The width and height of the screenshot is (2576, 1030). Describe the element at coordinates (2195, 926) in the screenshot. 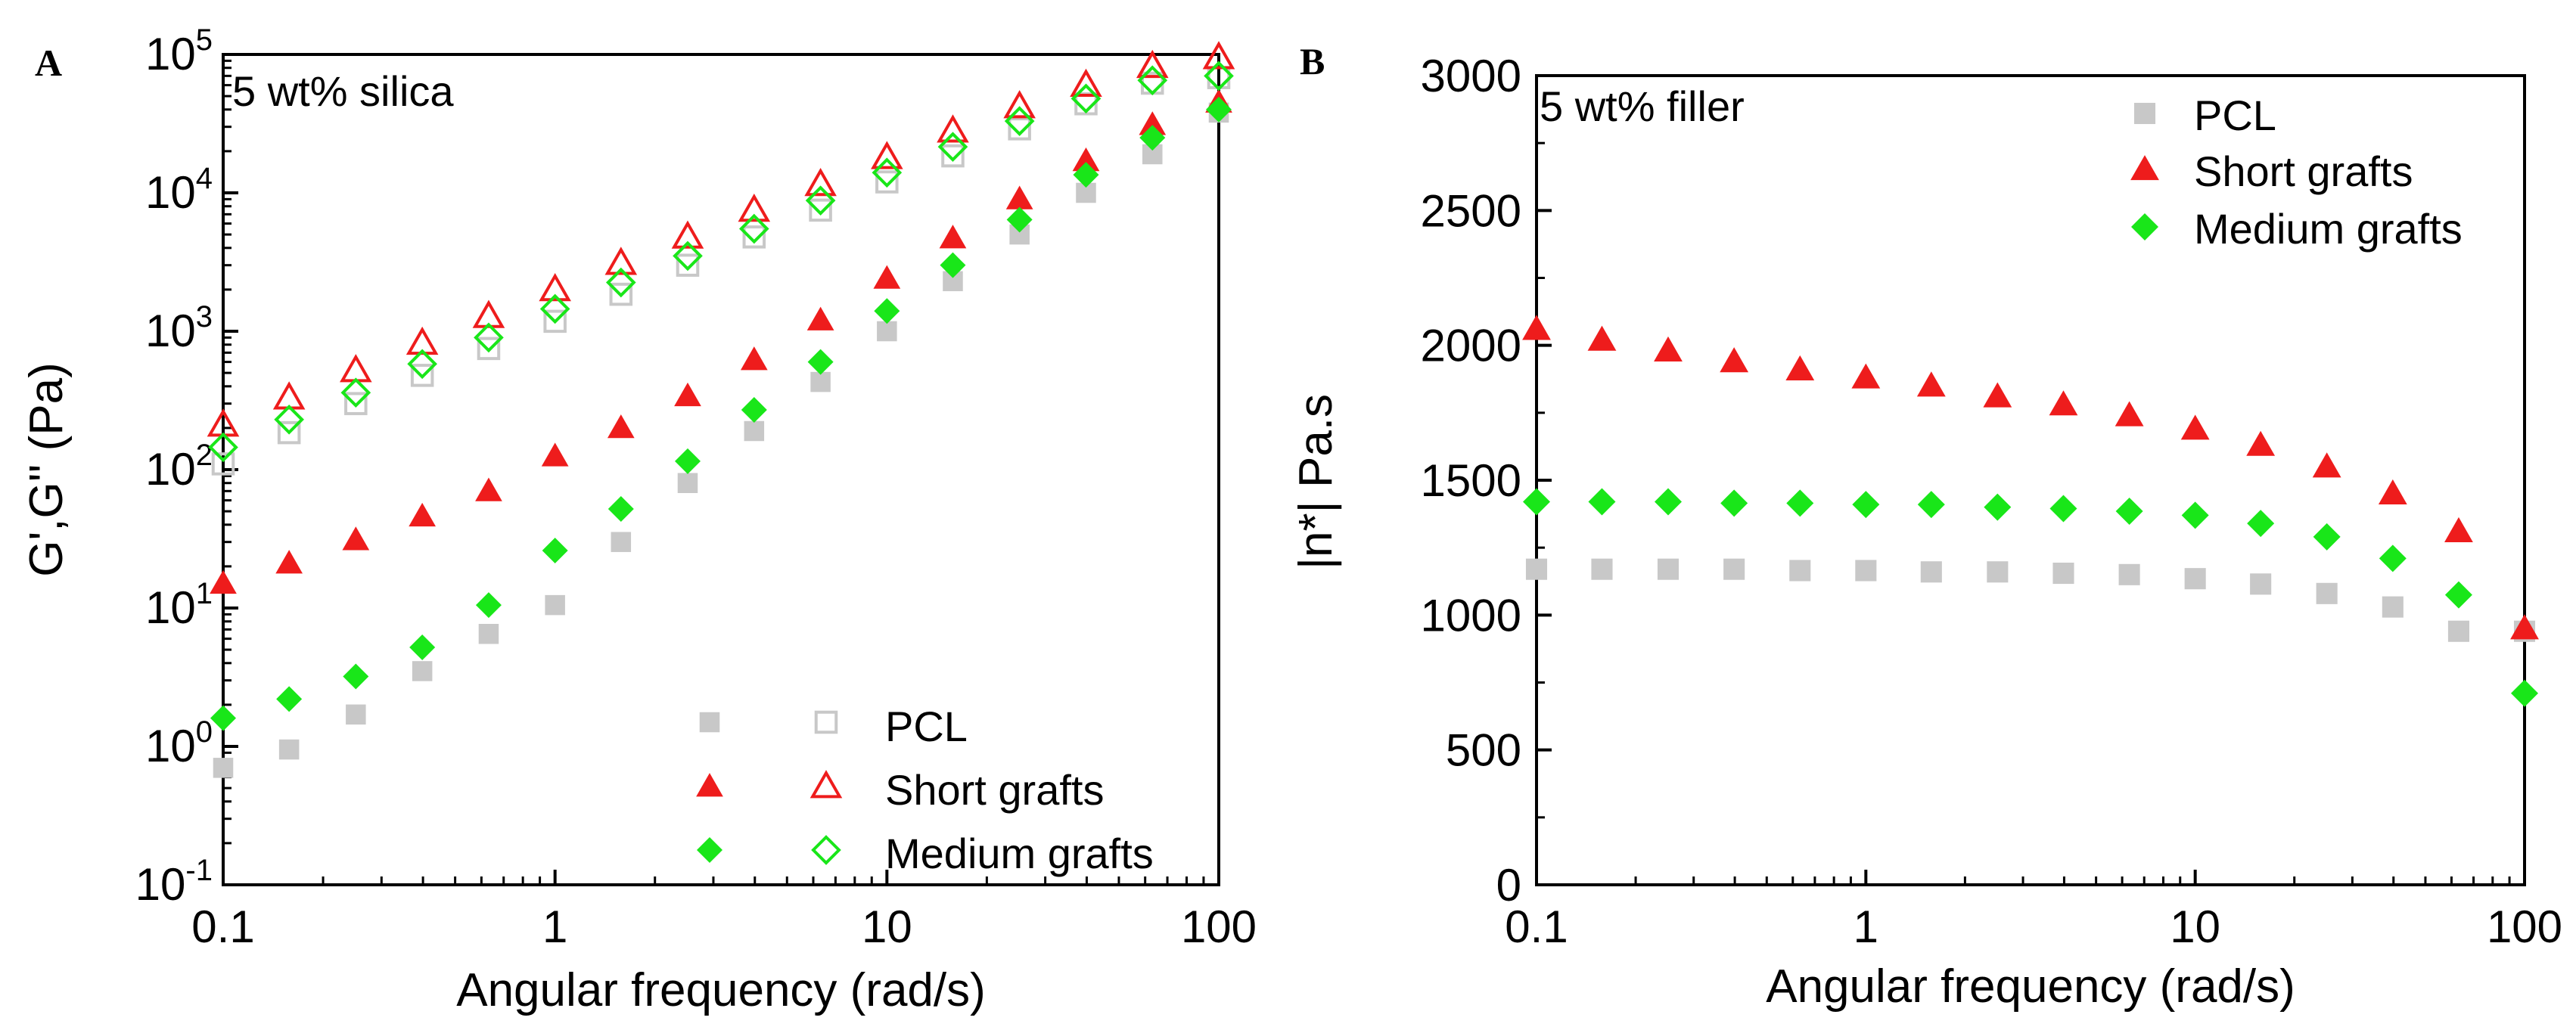

I see `b-x-tick-label: 10` at that location.